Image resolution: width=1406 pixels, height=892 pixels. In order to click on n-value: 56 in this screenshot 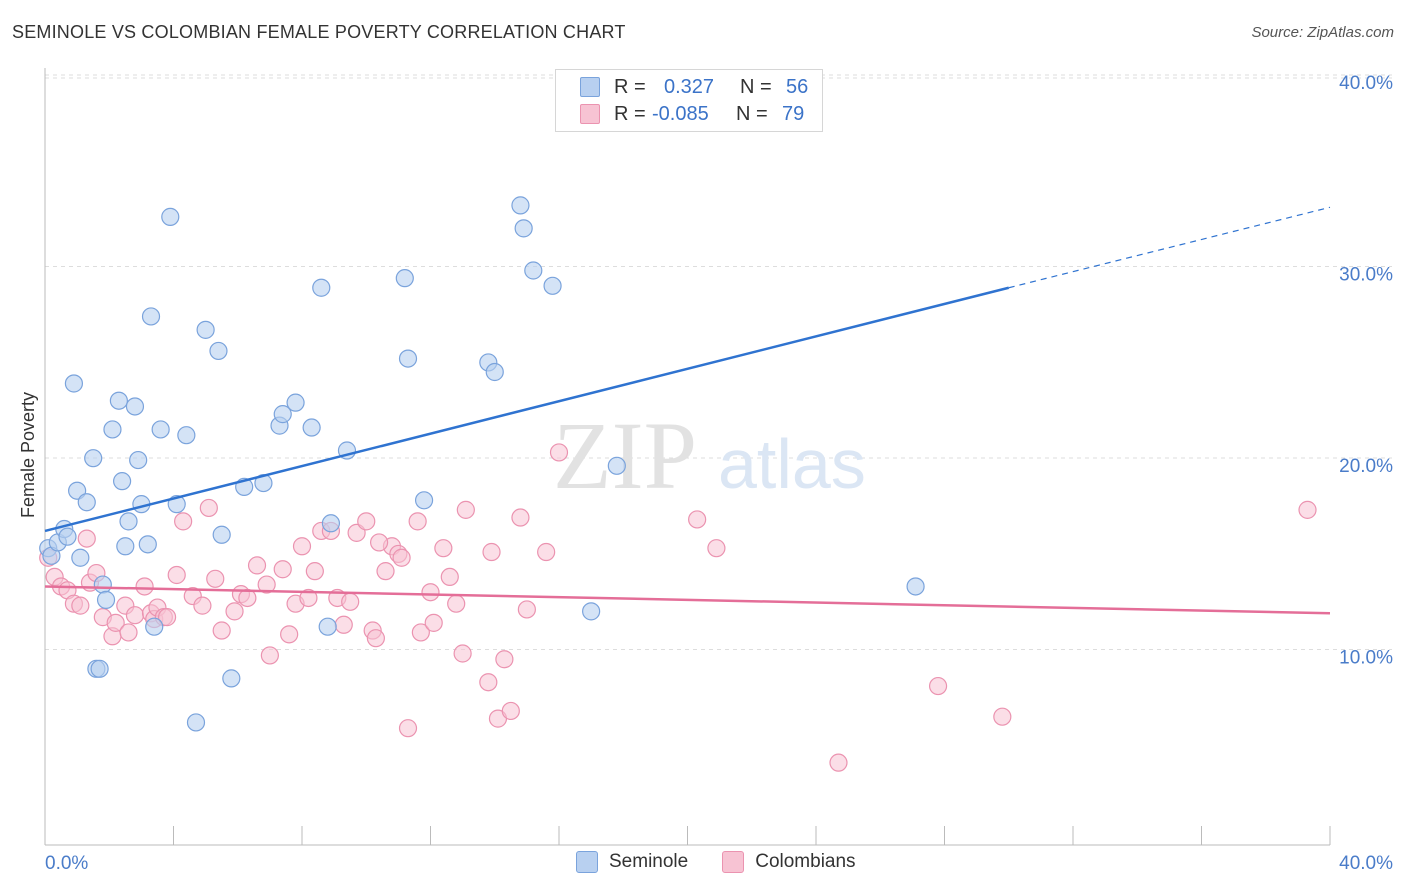, I will do `click(797, 86)`.